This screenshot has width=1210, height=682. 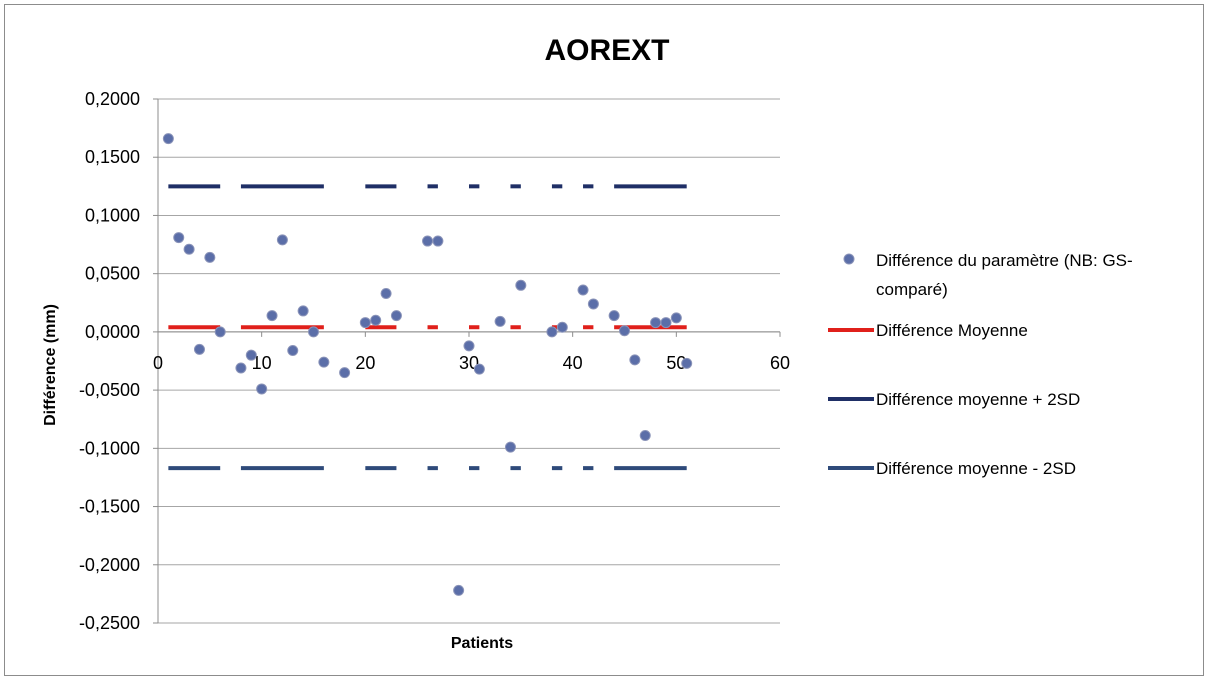 What do you see at coordinates (112, 157) in the screenshot?
I see `y-tick-label: 0,1500` at bounding box center [112, 157].